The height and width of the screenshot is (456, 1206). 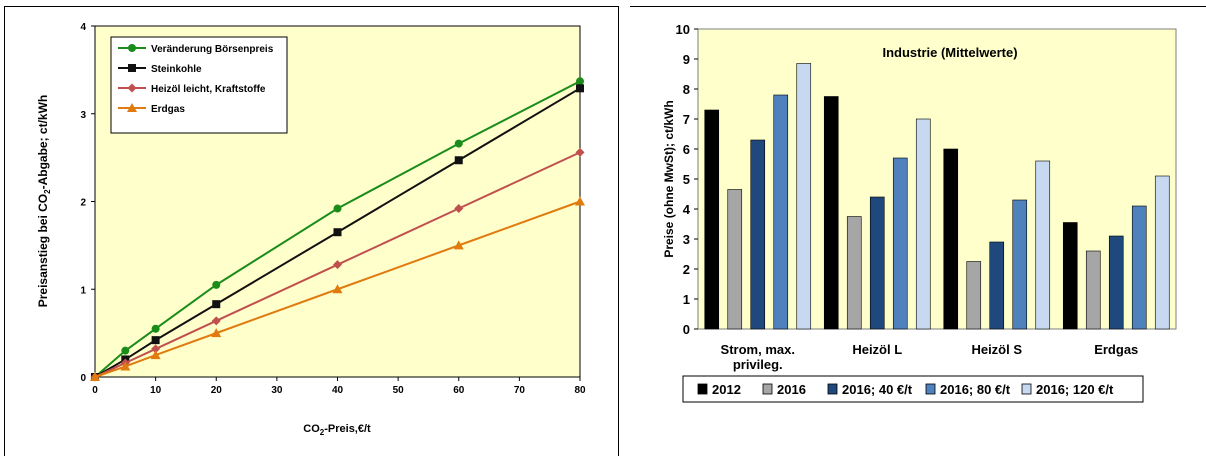 I want to click on line-chart-legend-label: Steinkohle, so click(x=176, y=69).